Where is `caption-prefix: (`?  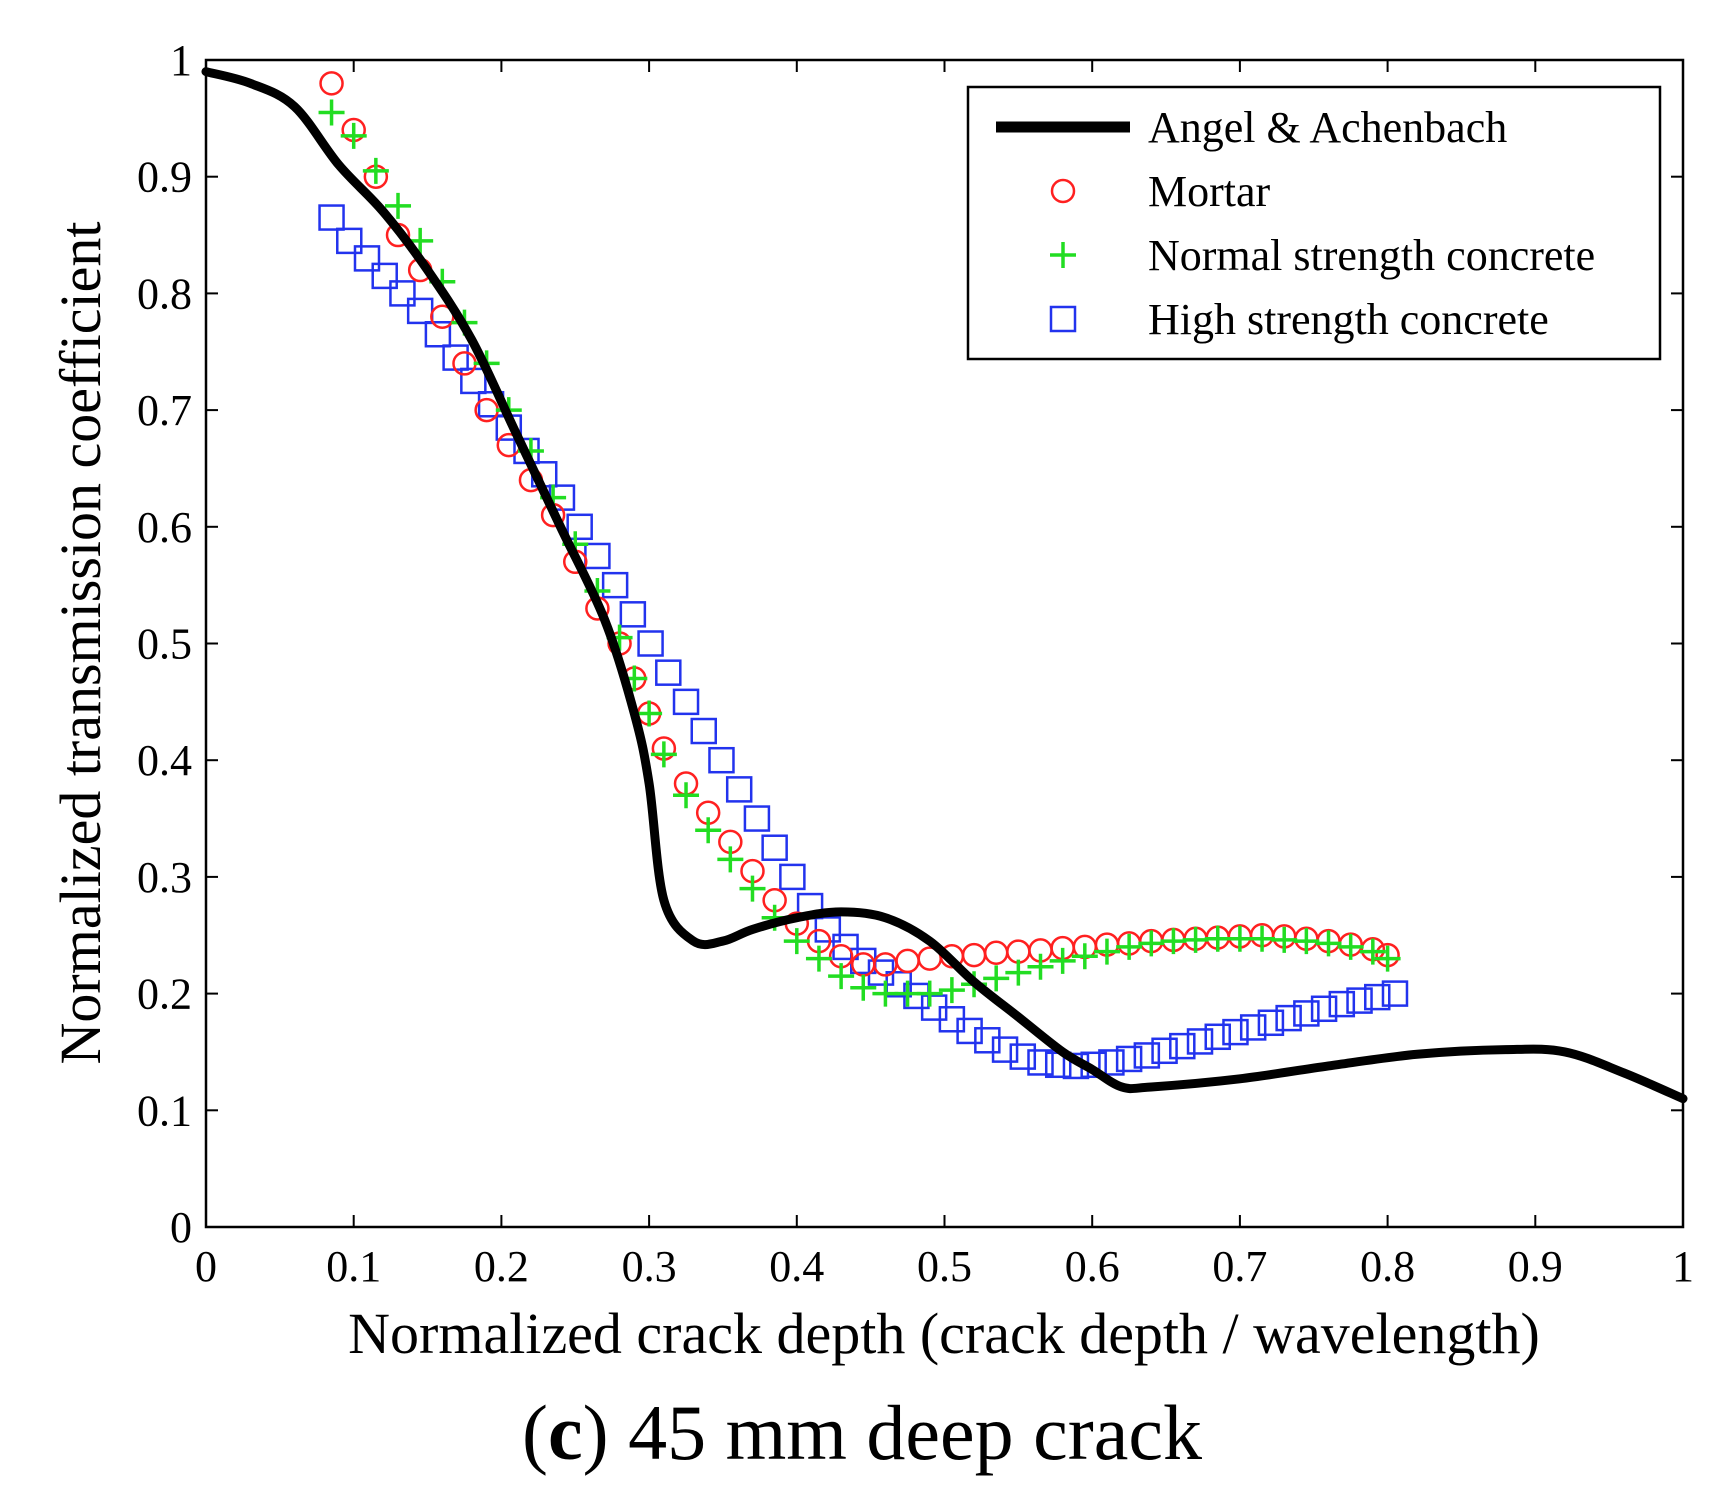 caption-prefix: ( is located at coordinates (534, 1432).